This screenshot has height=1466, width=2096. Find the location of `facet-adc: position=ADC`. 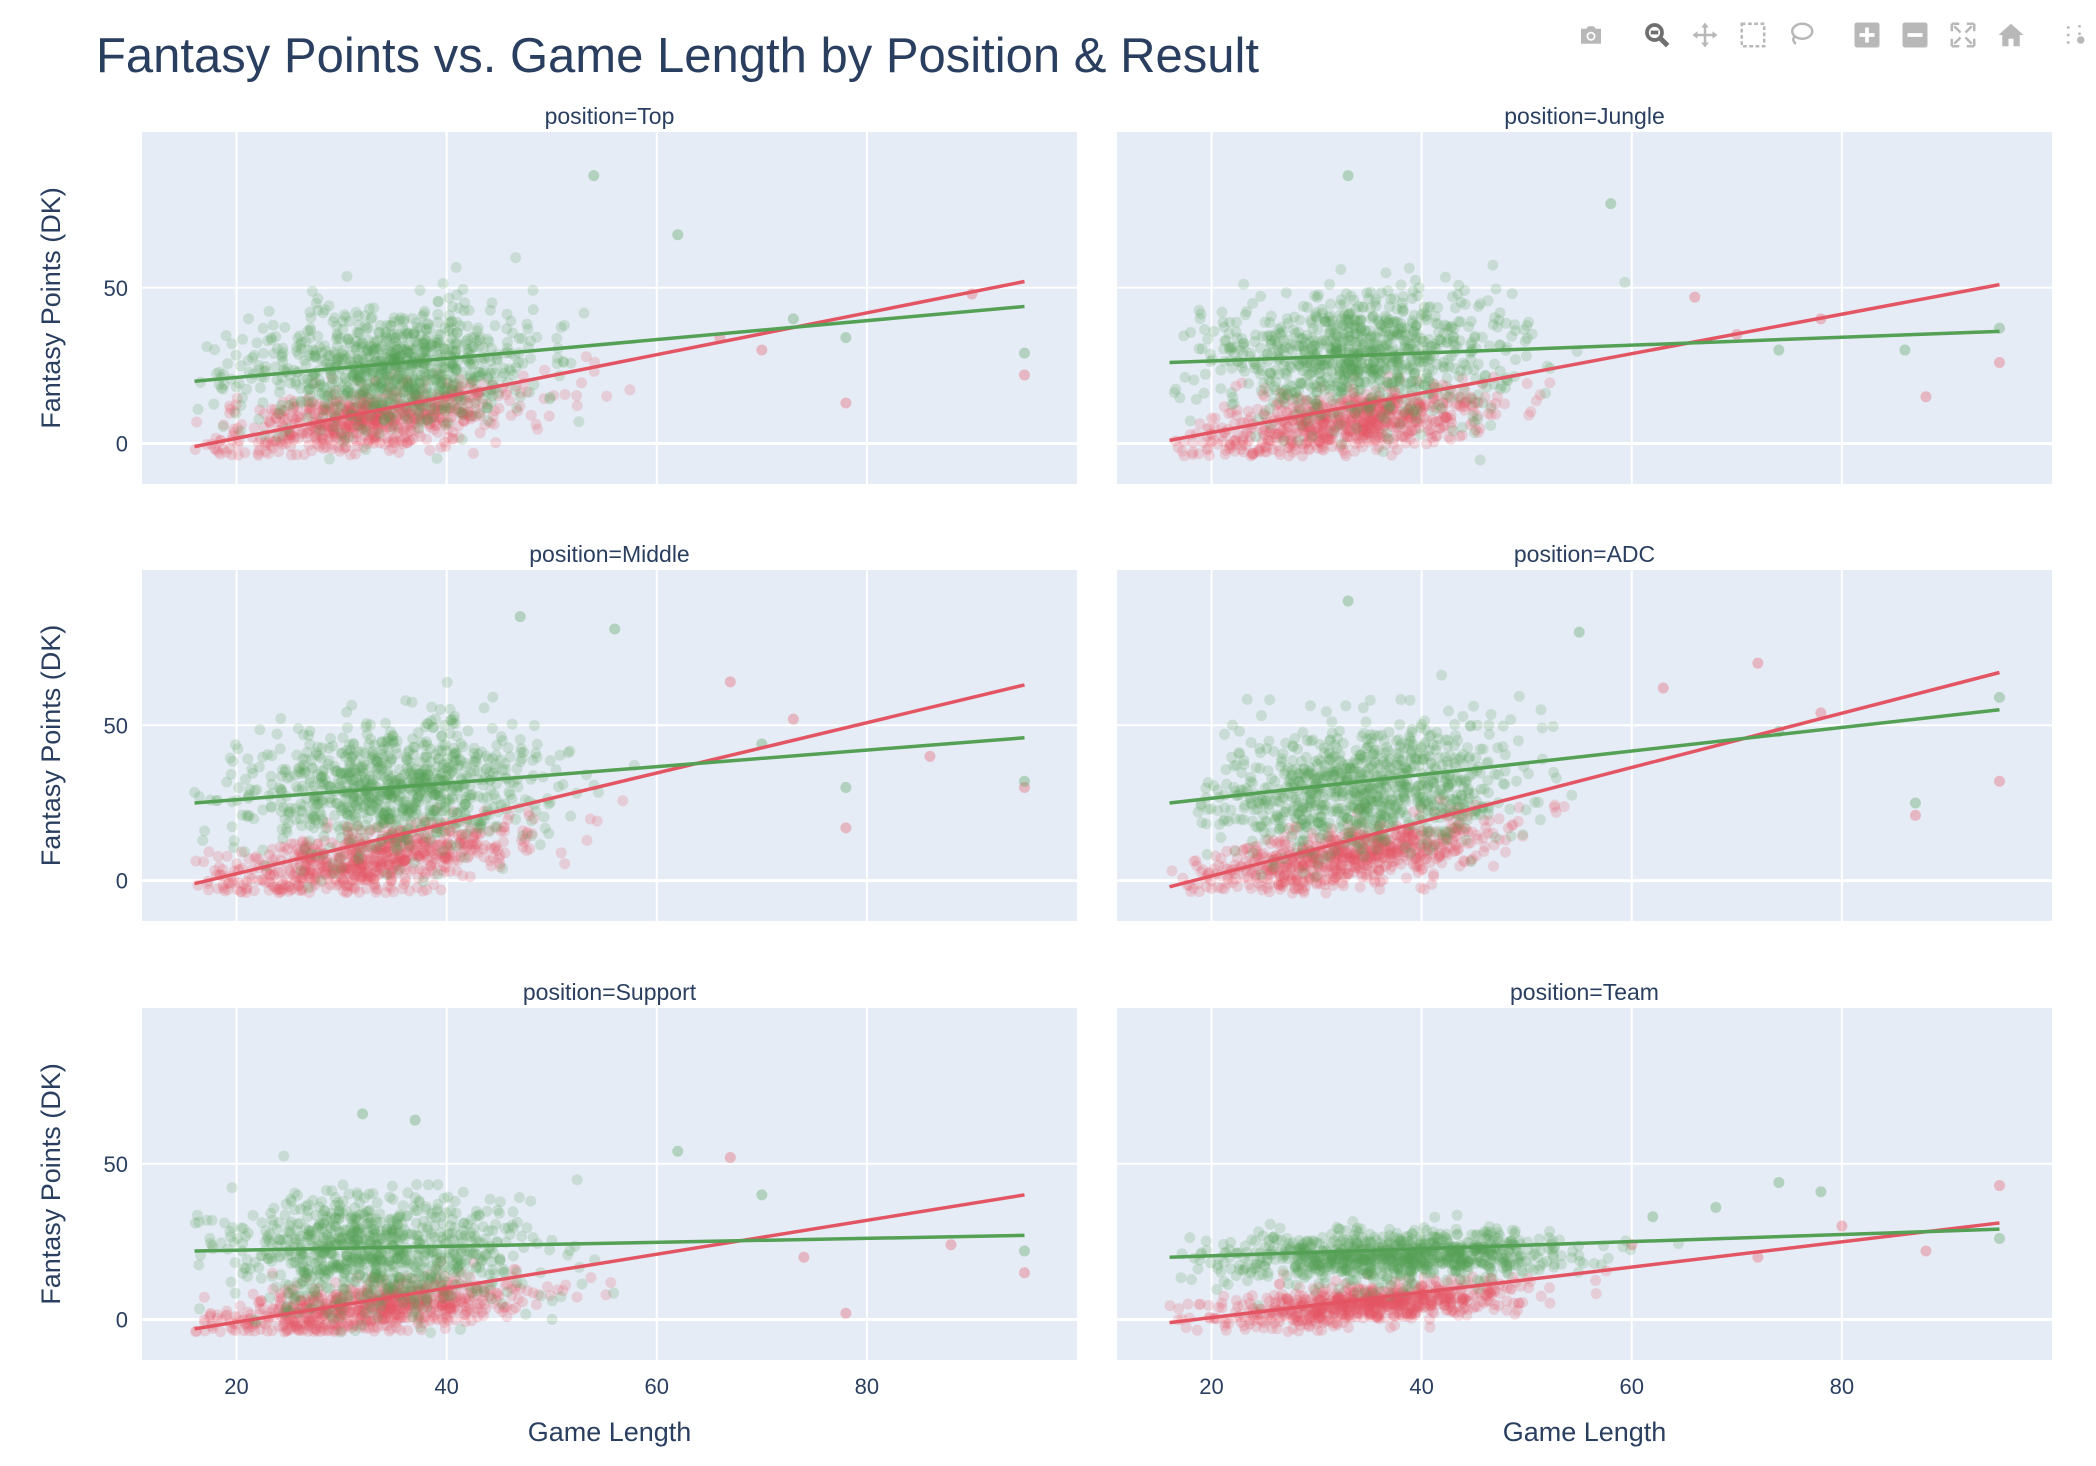

facet-adc: position=ADC is located at coordinates (1584, 731).